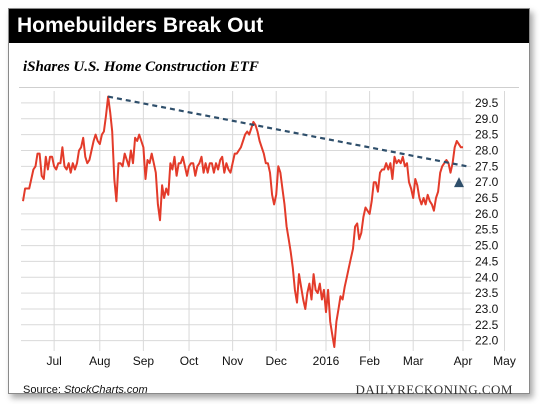  Describe the element at coordinates (487, 325) in the screenshot. I see `y-tick-label: 22.5` at that location.